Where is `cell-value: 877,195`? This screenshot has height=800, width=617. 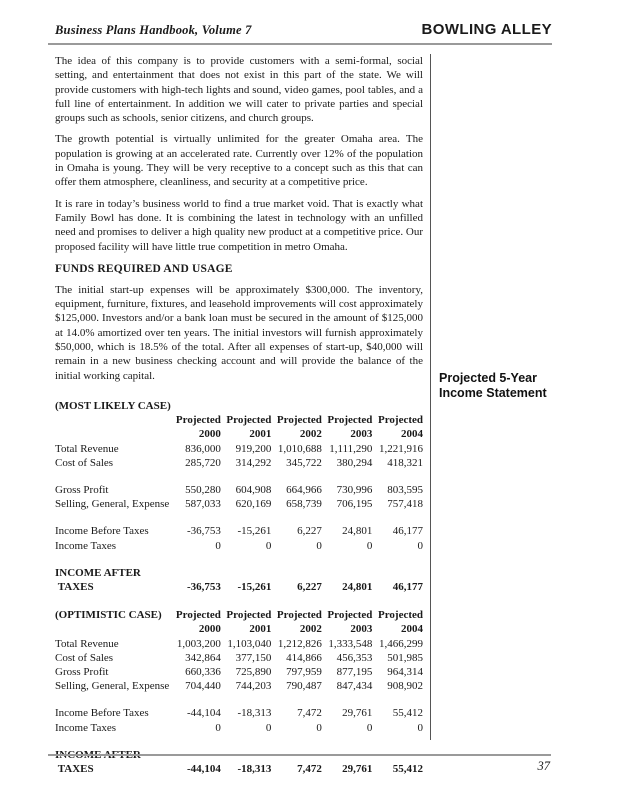
cell-value: 877,195 is located at coordinates (354, 671).